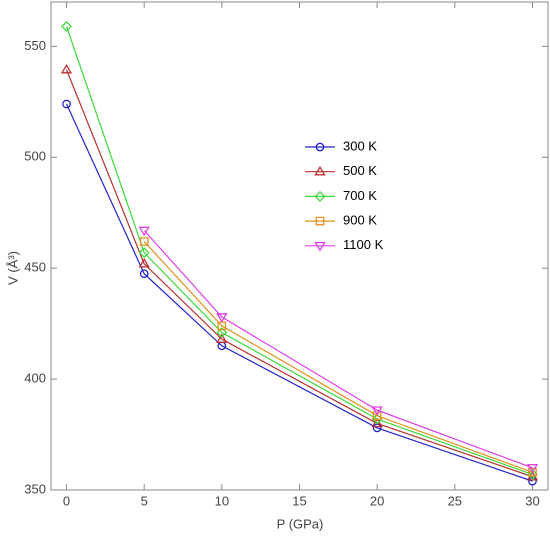  Describe the element at coordinates (35, 267) in the screenshot. I see `y-tick-label: 450` at that location.